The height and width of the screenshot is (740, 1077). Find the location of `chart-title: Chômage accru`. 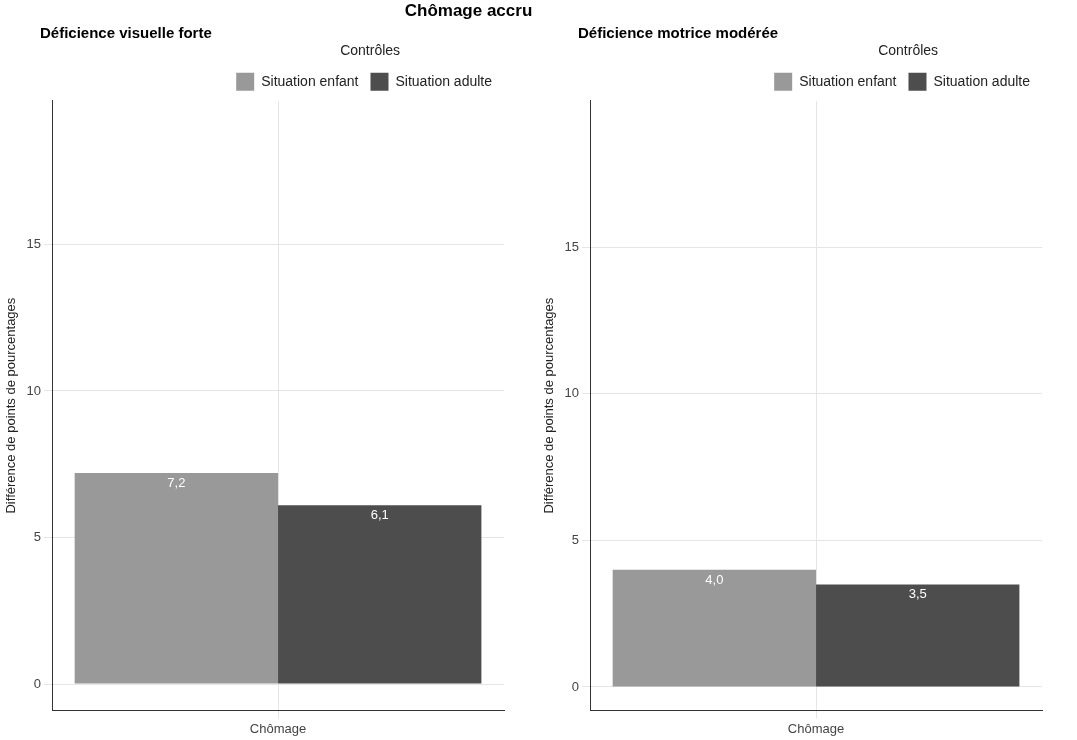

chart-title: Chômage accru is located at coordinates (468, 11).